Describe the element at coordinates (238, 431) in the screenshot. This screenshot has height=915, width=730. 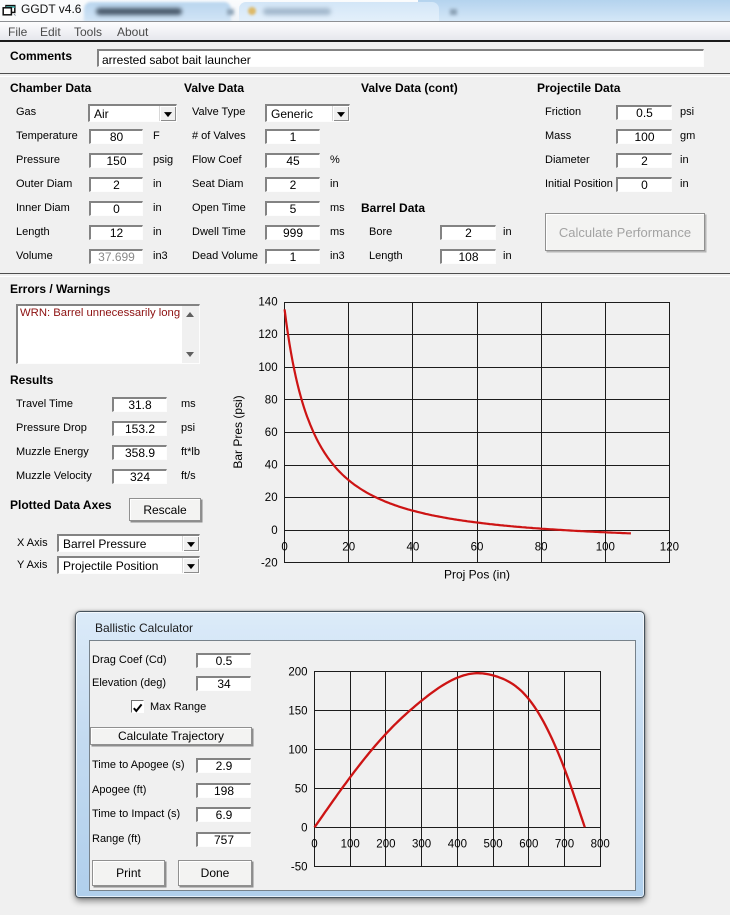
I see `svg-text: Bar Pres (psi)` at that location.